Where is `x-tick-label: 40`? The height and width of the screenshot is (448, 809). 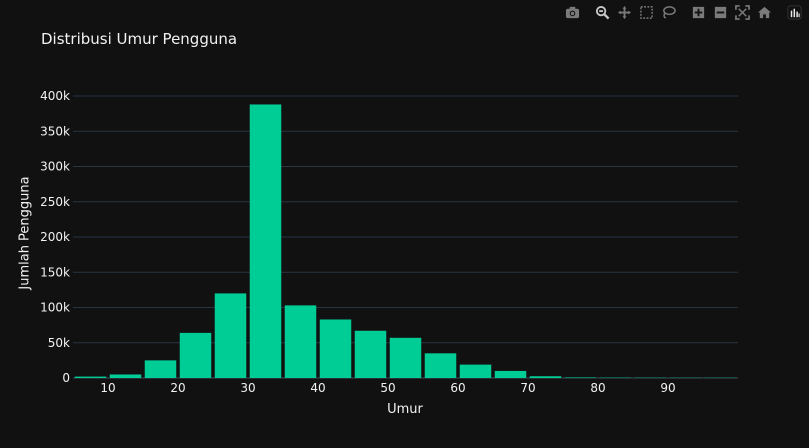
x-tick-label: 40 is located at coordinates (317, 388).